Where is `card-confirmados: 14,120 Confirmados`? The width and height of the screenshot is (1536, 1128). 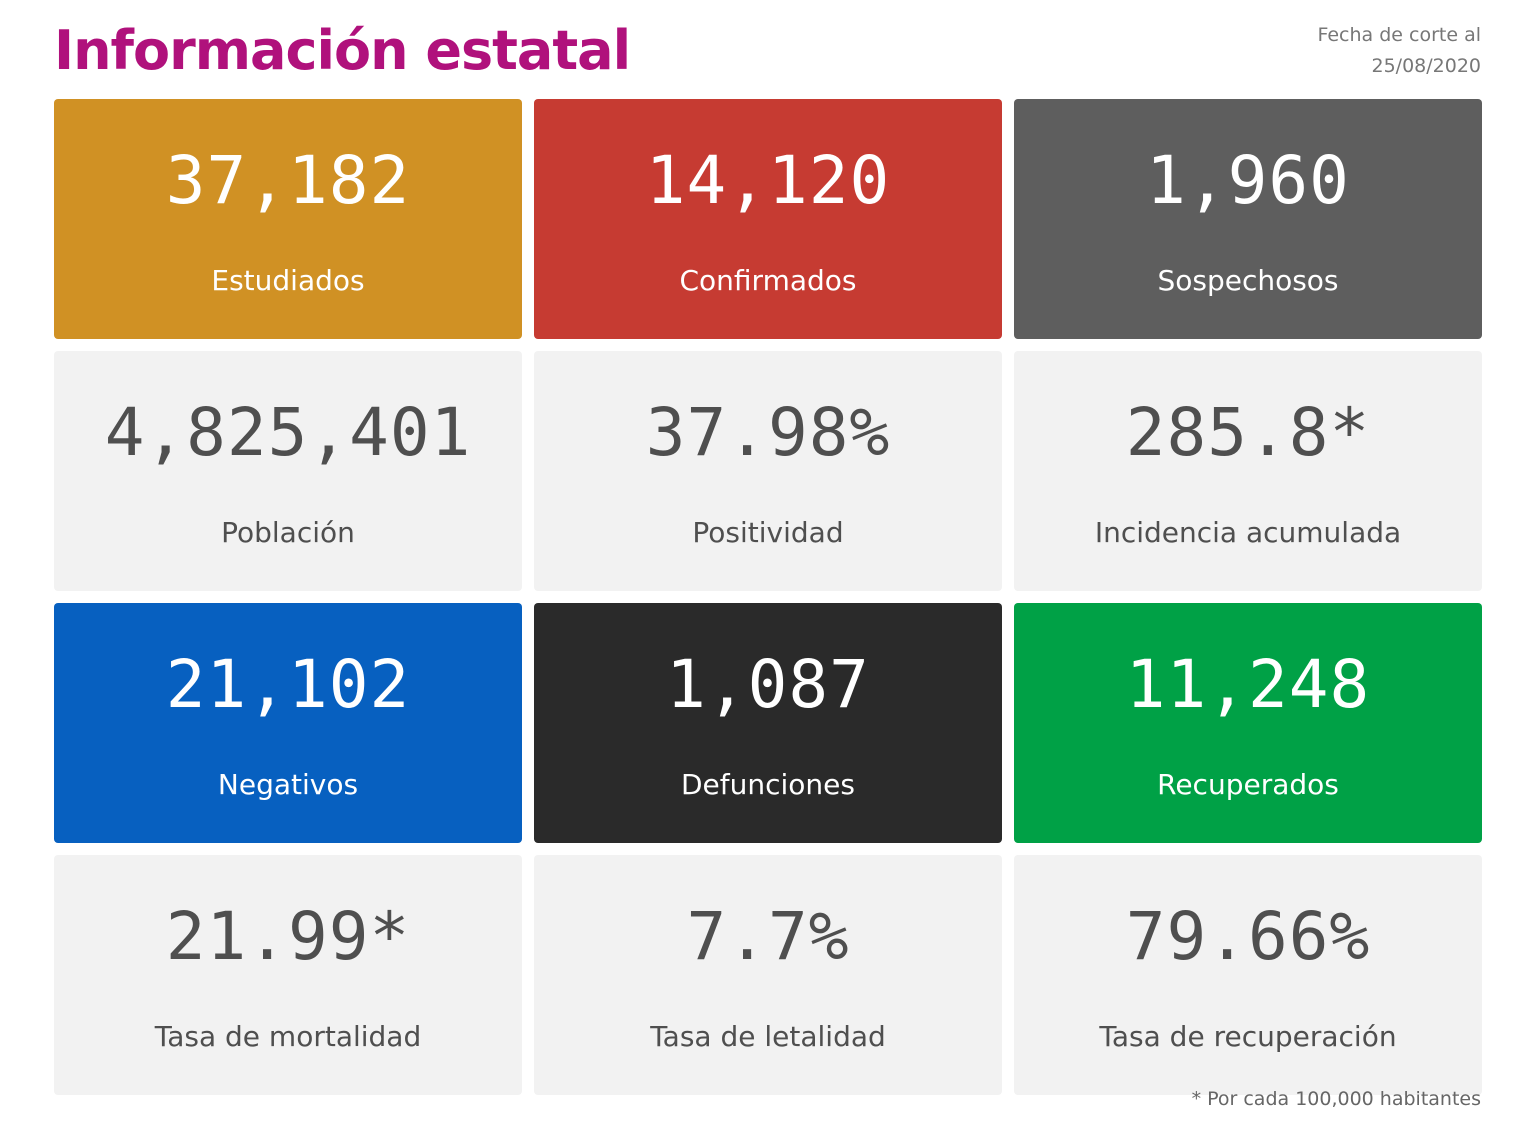 card-confirmados: 14,120 Confirmados is located at coordinates (768, 219).